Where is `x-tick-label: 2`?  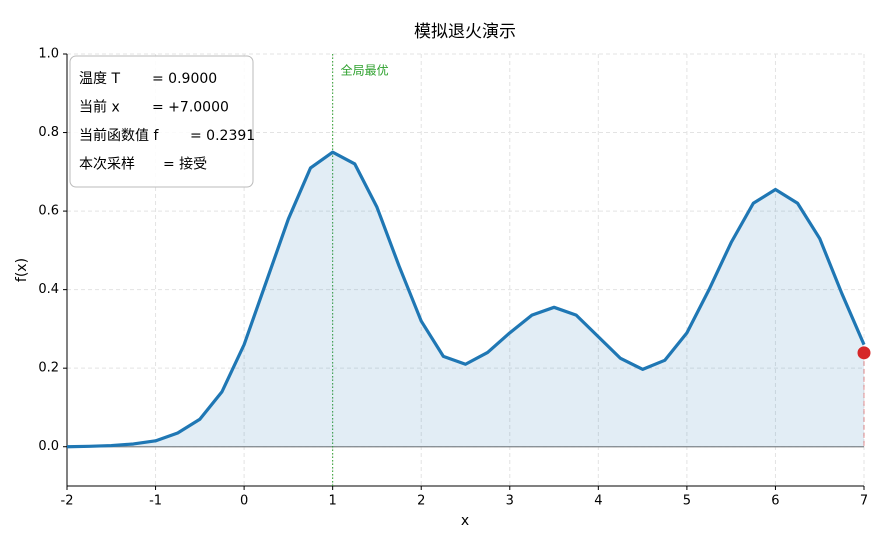
x-tick-label: 2 is located at coordinates (421, 501).